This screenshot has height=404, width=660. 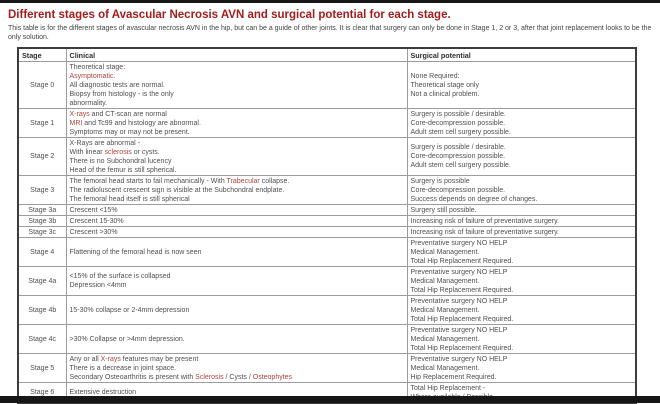 What do you see at coordinates (236, 54) in the screenshot?
I see `column-header-clinical: Clinical` at bounding box center [236, 54].